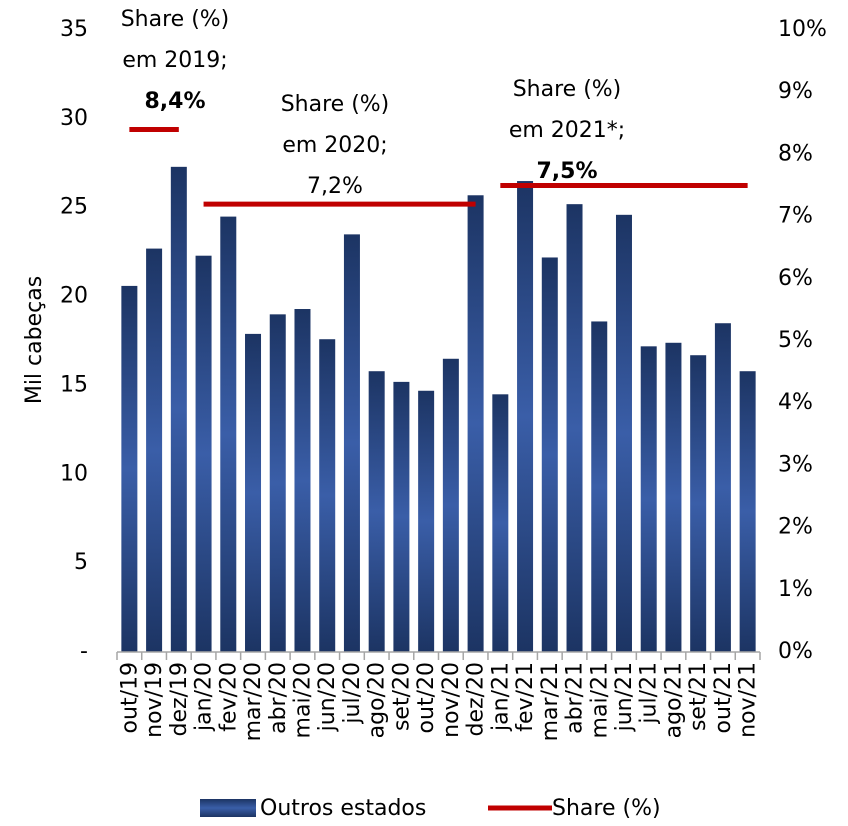  I want to click on y2-tick-label: 3%, so click(795, 464).